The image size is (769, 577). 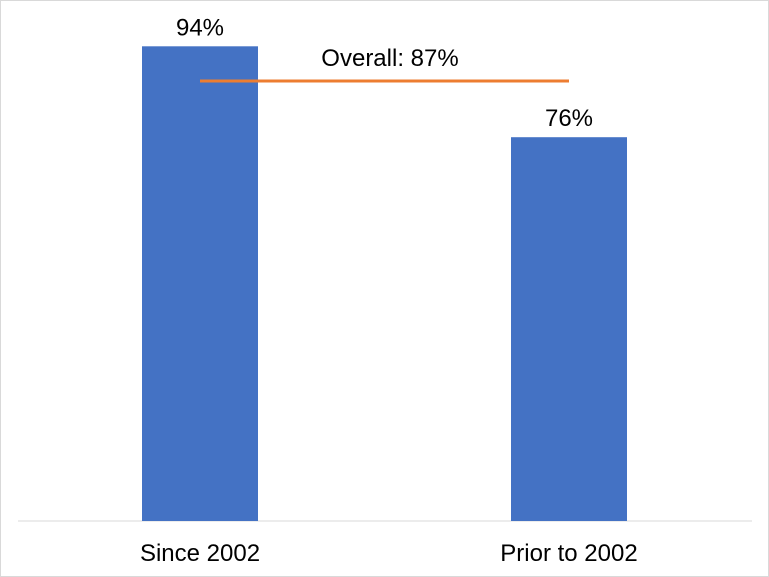 I want to click on value-label: 76%, so click(x=569, y=118).